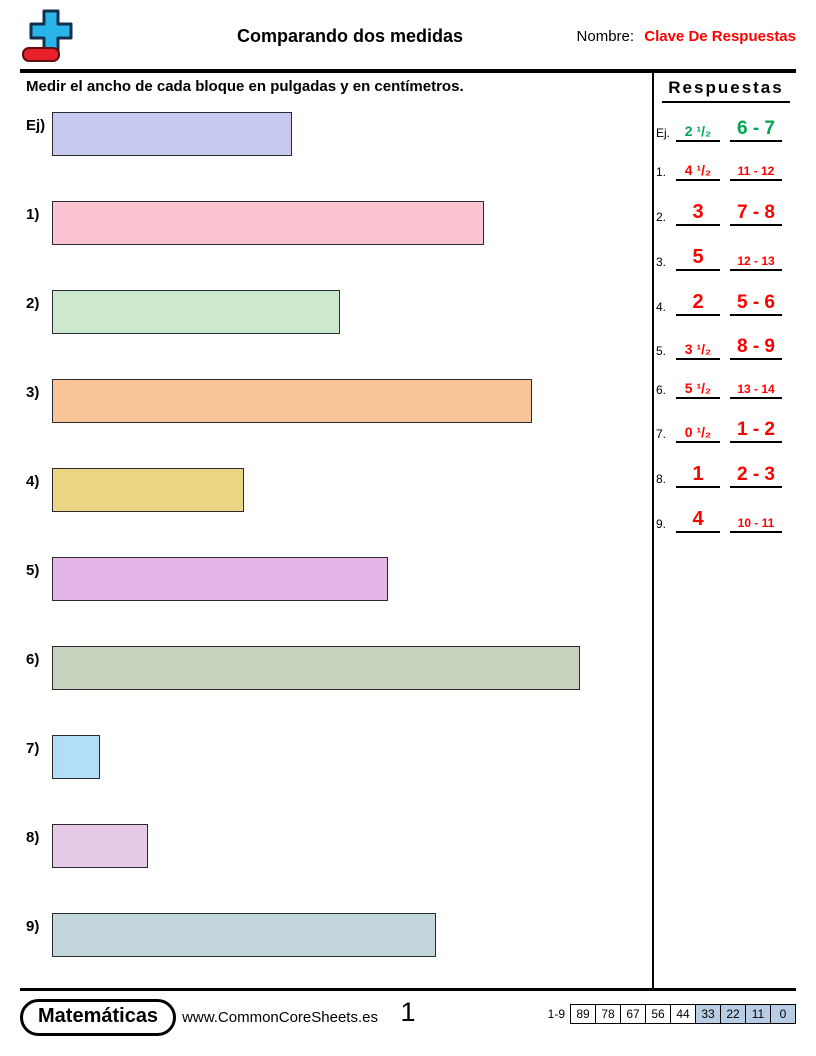 This screenshot has height=1056, width=816. What do you see at coordinates (661, 390) in the screenshot?
I see `answer-number: 6.` at bounding box center [661, 390].